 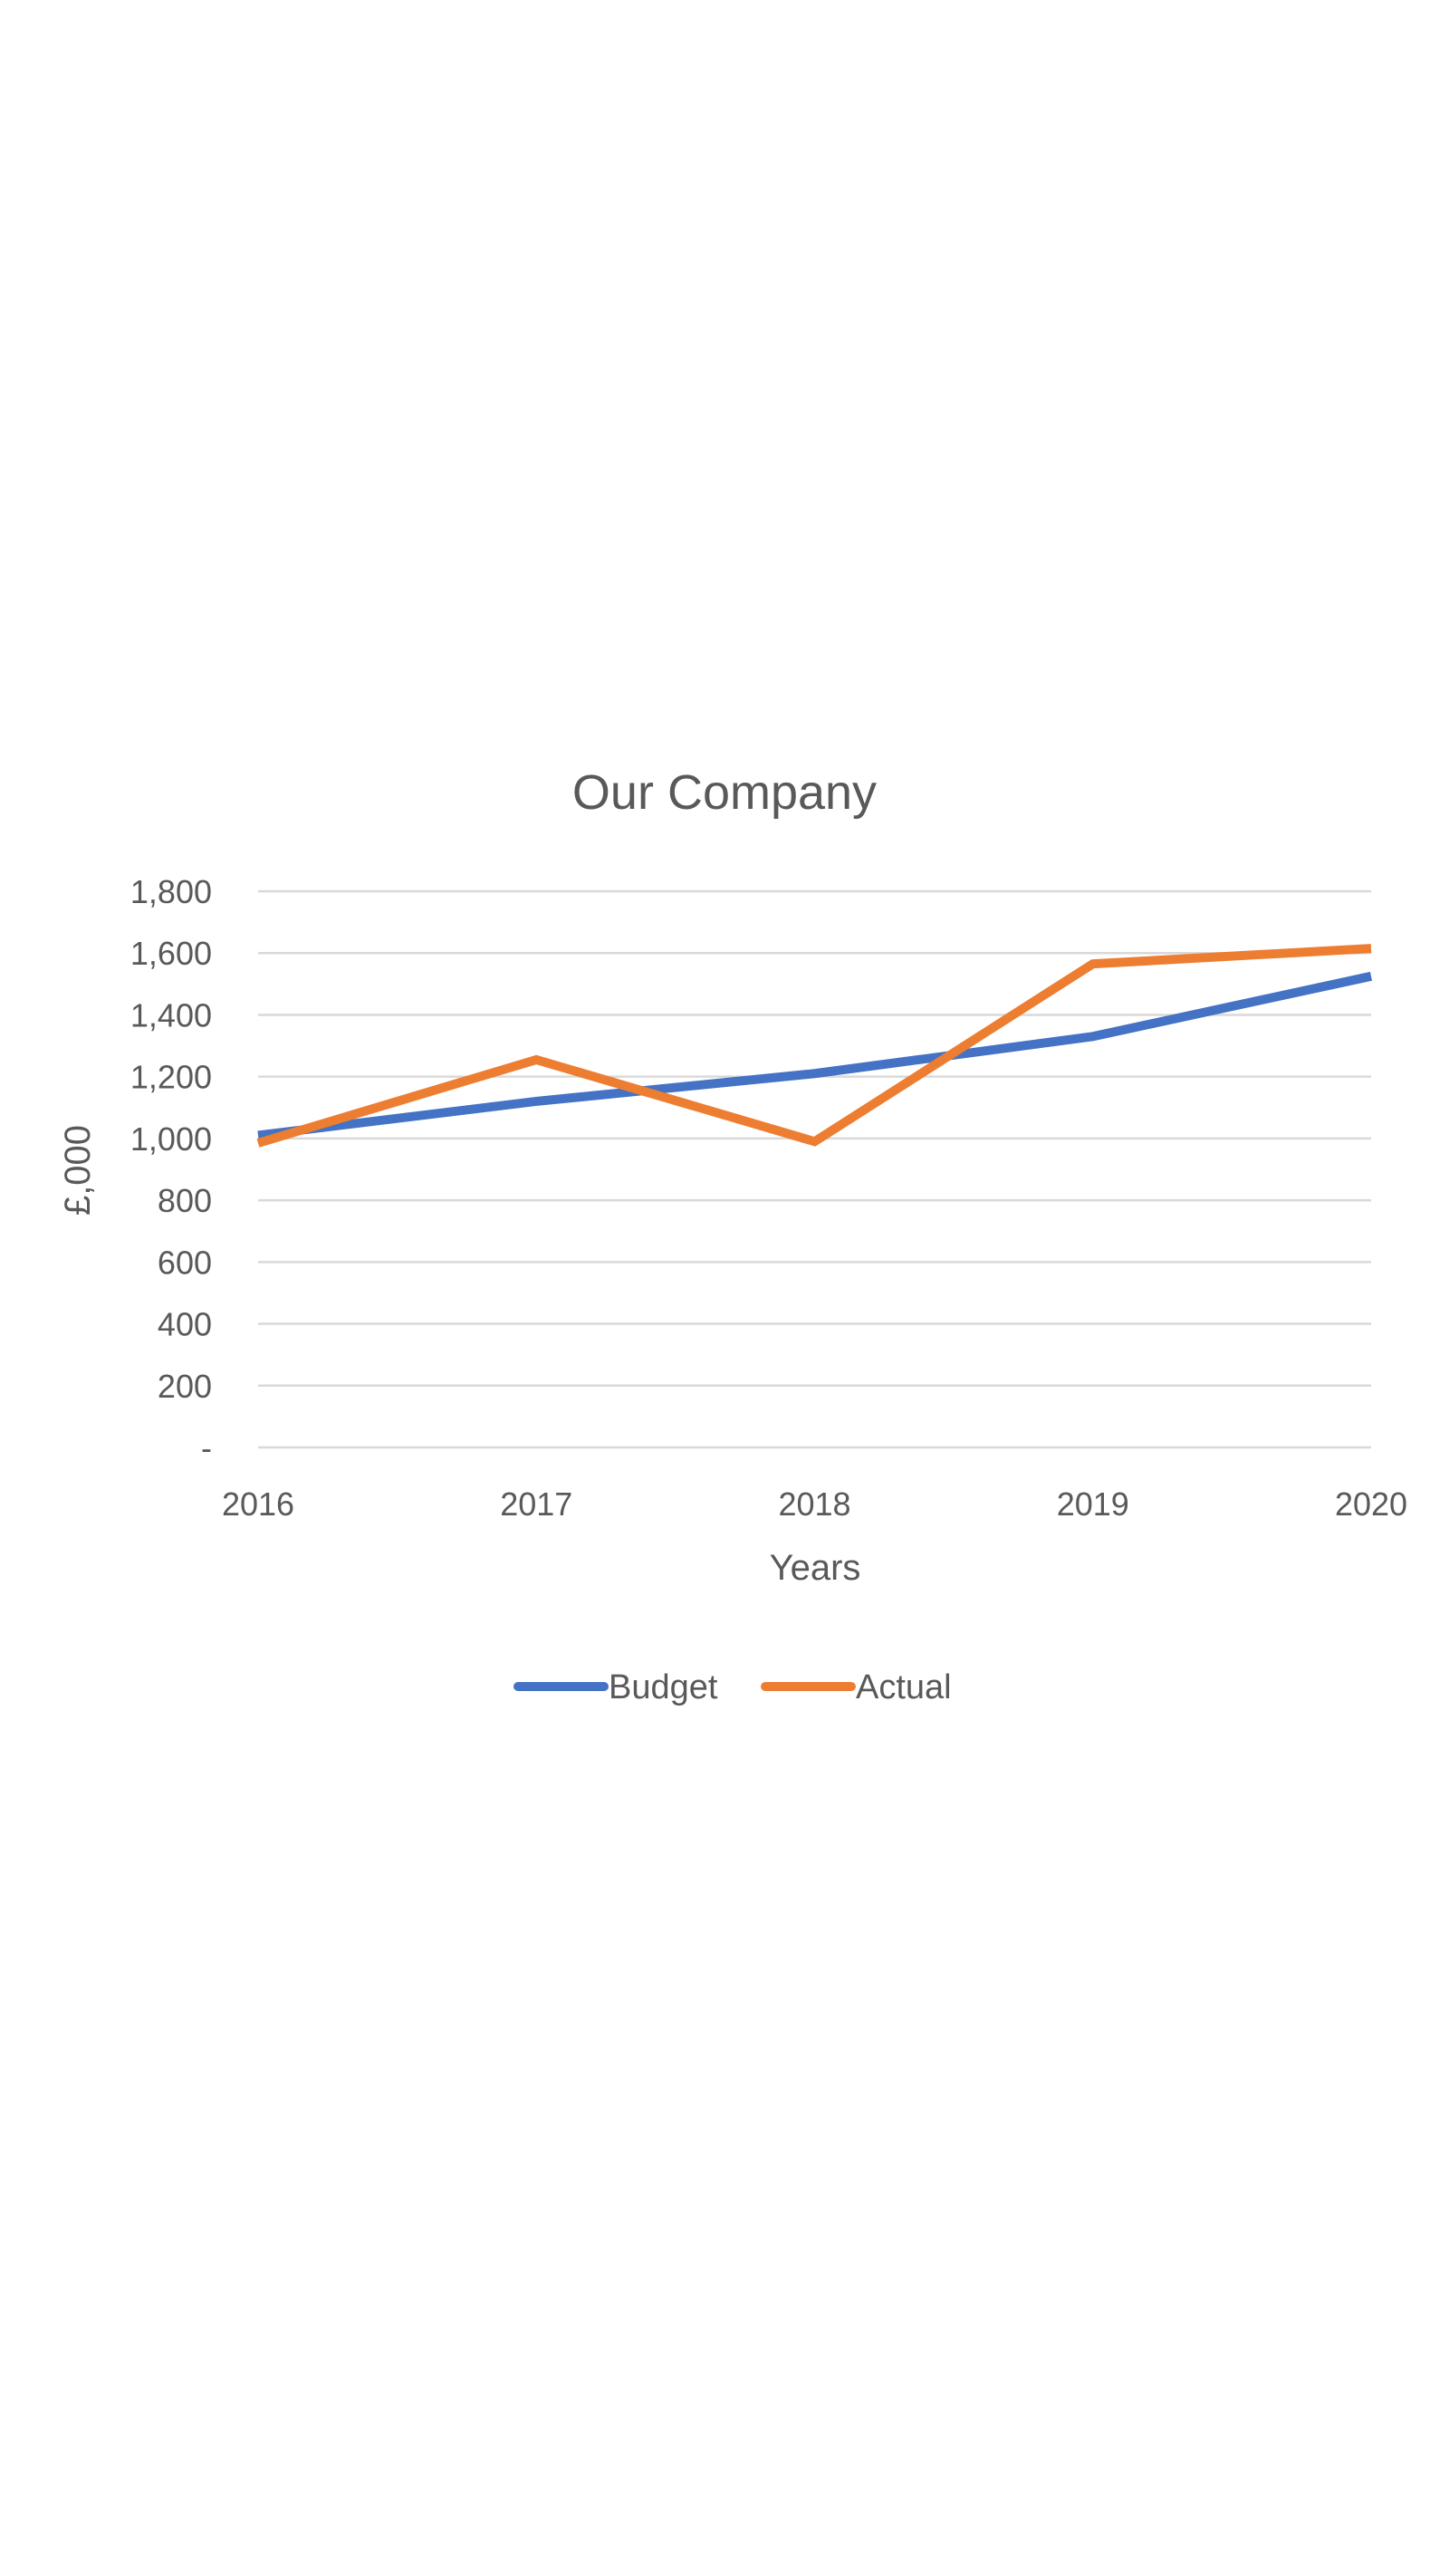 What do you see at coordinates (185, 1262) in the screenshot?
I see `y-tick-label: 600` at bounding box center [185, 1262].